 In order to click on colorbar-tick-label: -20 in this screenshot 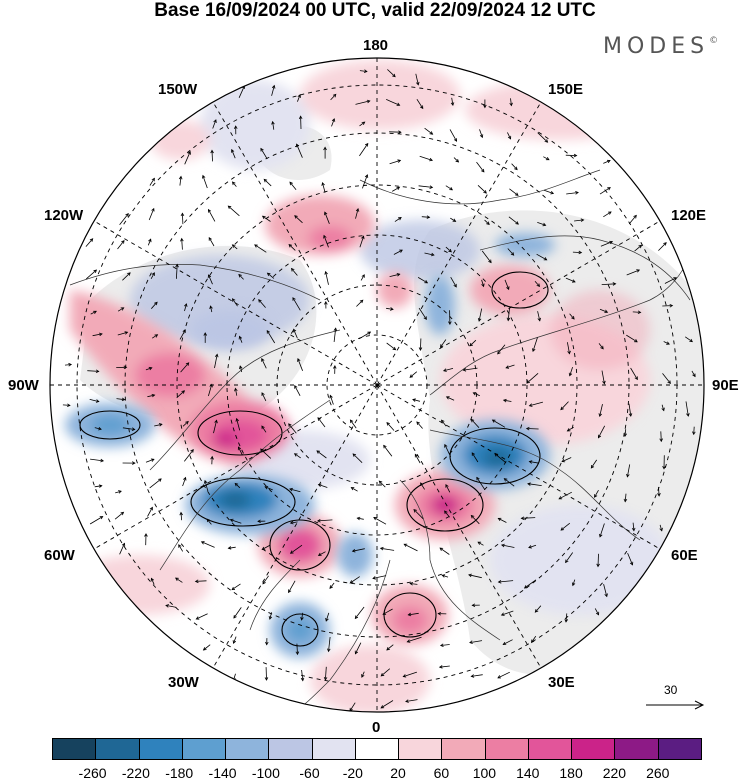, I will do `click(352, 773)`.